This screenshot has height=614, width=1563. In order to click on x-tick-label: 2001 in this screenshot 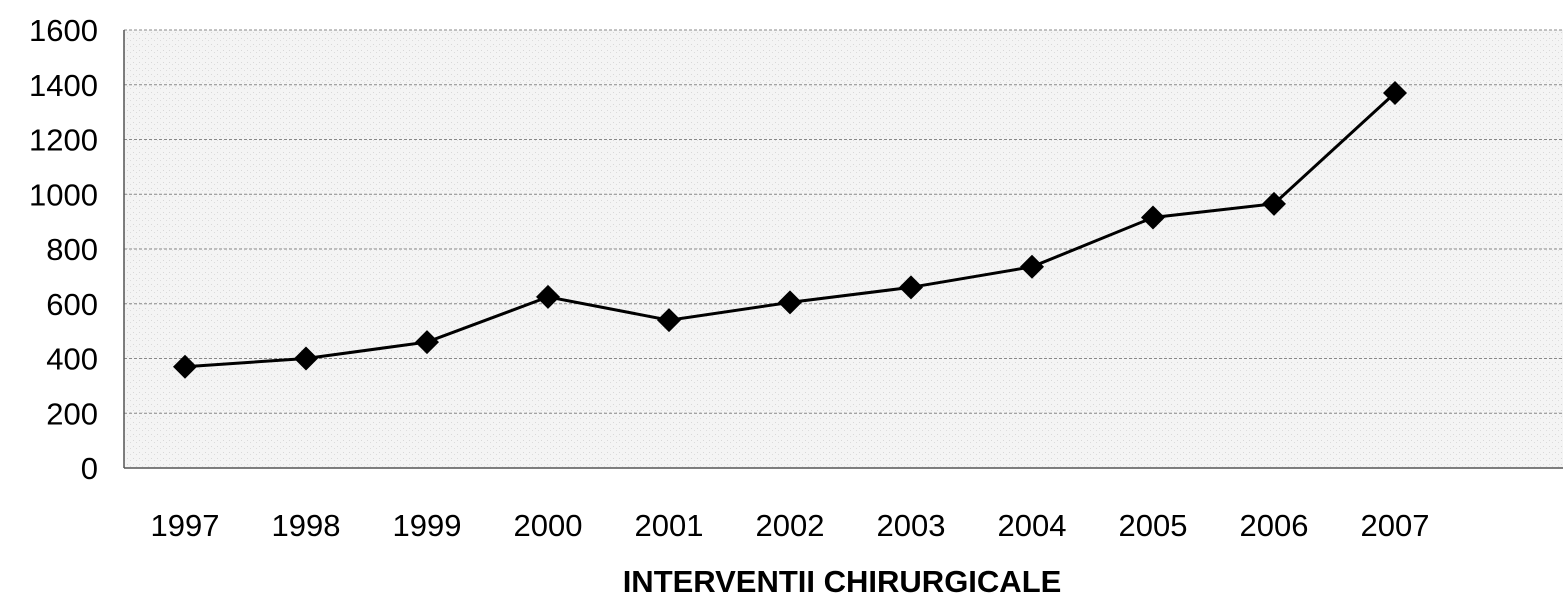, I will do `click(669, 525)`.